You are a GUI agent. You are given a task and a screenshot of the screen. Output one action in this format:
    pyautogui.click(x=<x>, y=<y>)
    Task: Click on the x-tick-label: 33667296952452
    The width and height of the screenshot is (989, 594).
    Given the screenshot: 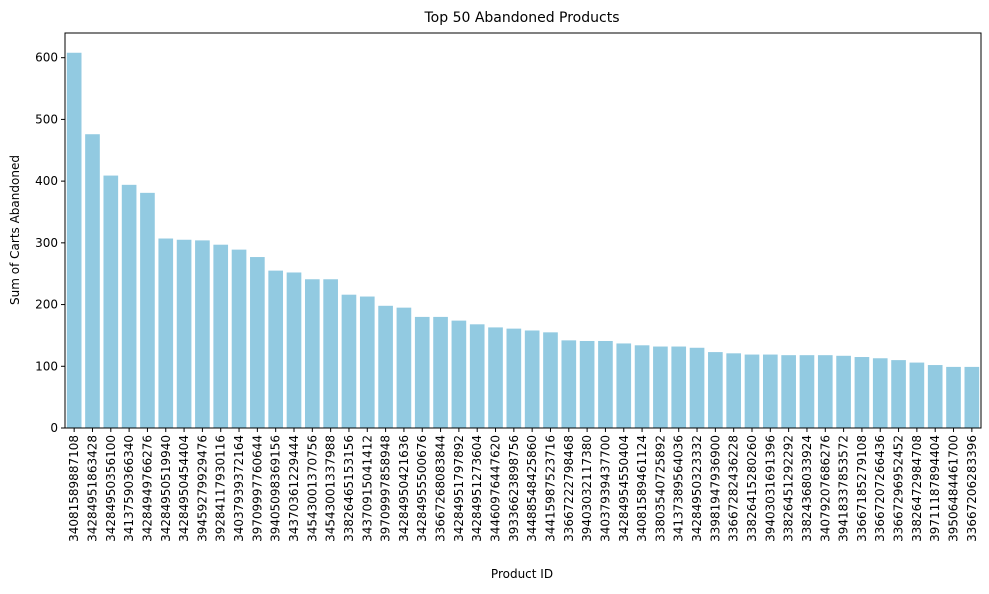 What is the action you would take?
    pyautogui.click(x=899, y=488)
    